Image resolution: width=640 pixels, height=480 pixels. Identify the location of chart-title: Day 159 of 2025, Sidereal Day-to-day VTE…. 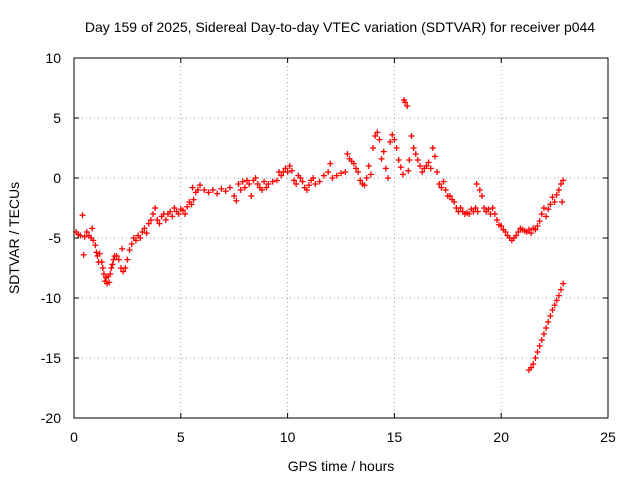
(340, 27).